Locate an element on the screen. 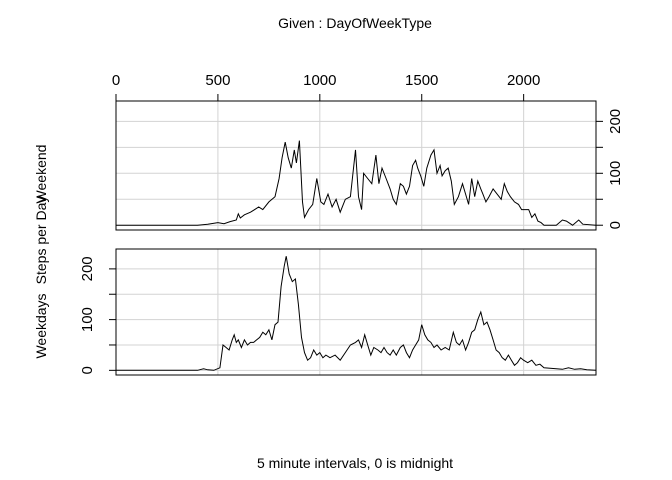  series-line-weekend is located at coordinates (356, 183).